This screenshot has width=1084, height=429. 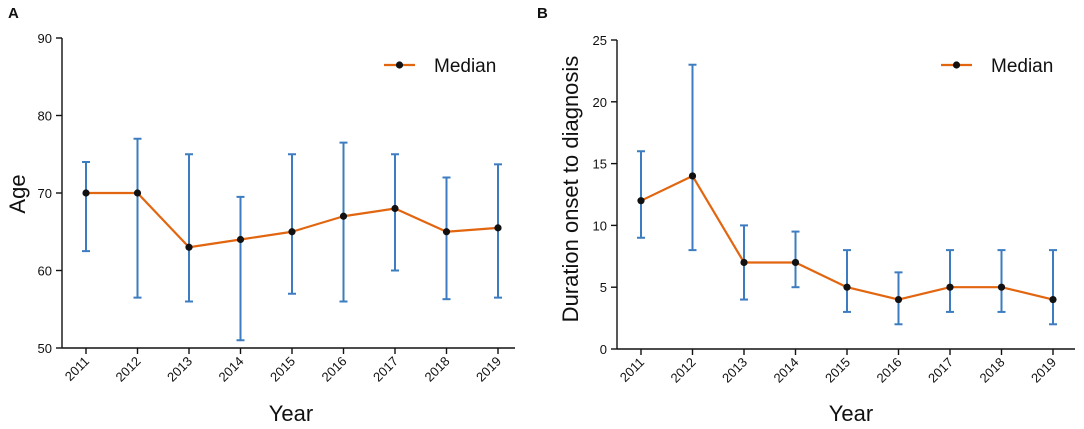 What do you see at coordinates (437, 369) in the screenshot?
I see `panel-a-x-tick-label: 2018` at bounding box center [437, 369].